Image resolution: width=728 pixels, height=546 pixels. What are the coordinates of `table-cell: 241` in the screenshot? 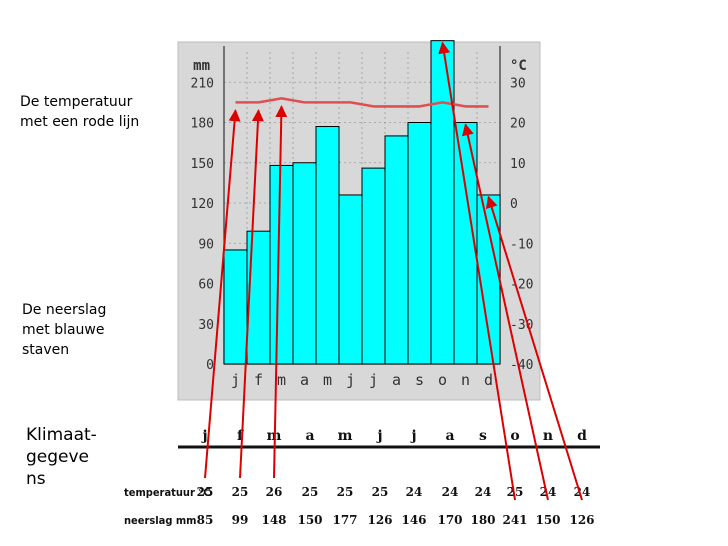 It's located at (514, 520).